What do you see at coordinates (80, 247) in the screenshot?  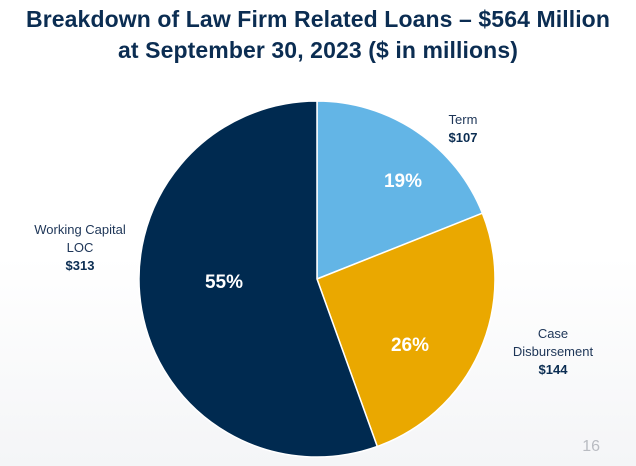 I see `category-label-working-capital-loc: LOC` at bounding box center [80, 247].